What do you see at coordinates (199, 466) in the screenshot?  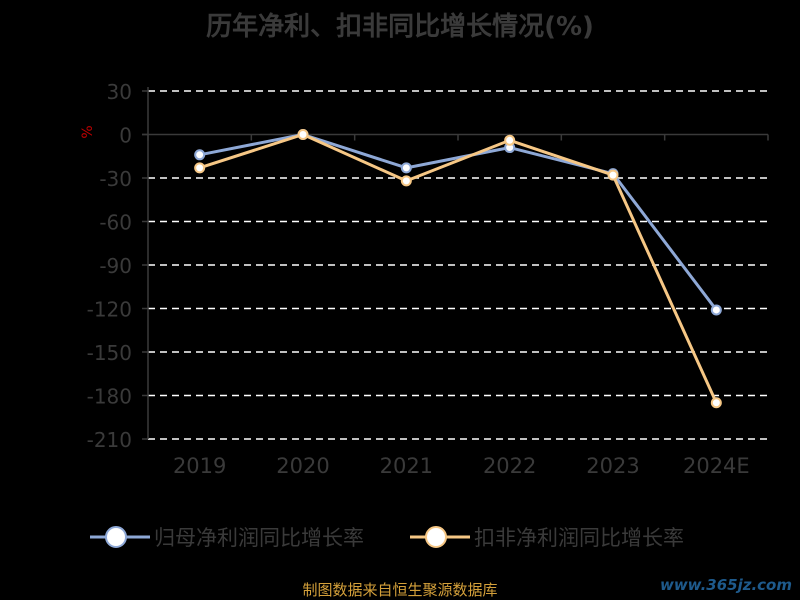 I see `x-tick-label: 2019` at bounding box center [199, 466].